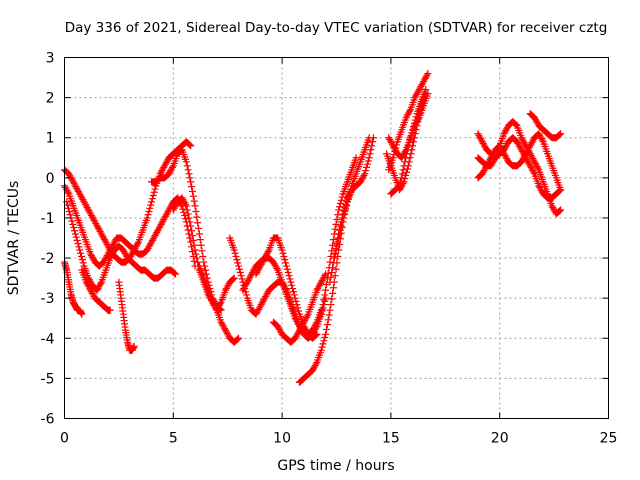 Image resolution: width=640 pixels, height=480 pixels. What do you see at coordinates (500, 439) in the screenshot?
I see `x-tick-label: 20` at bounding box center [500, 439].